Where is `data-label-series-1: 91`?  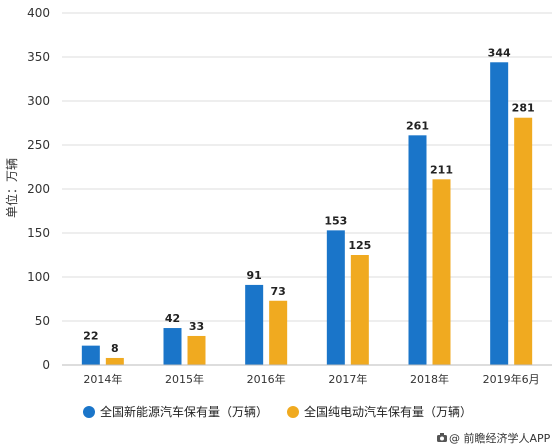 data-label-series-1: 91 is located at coordinates (254, 275).